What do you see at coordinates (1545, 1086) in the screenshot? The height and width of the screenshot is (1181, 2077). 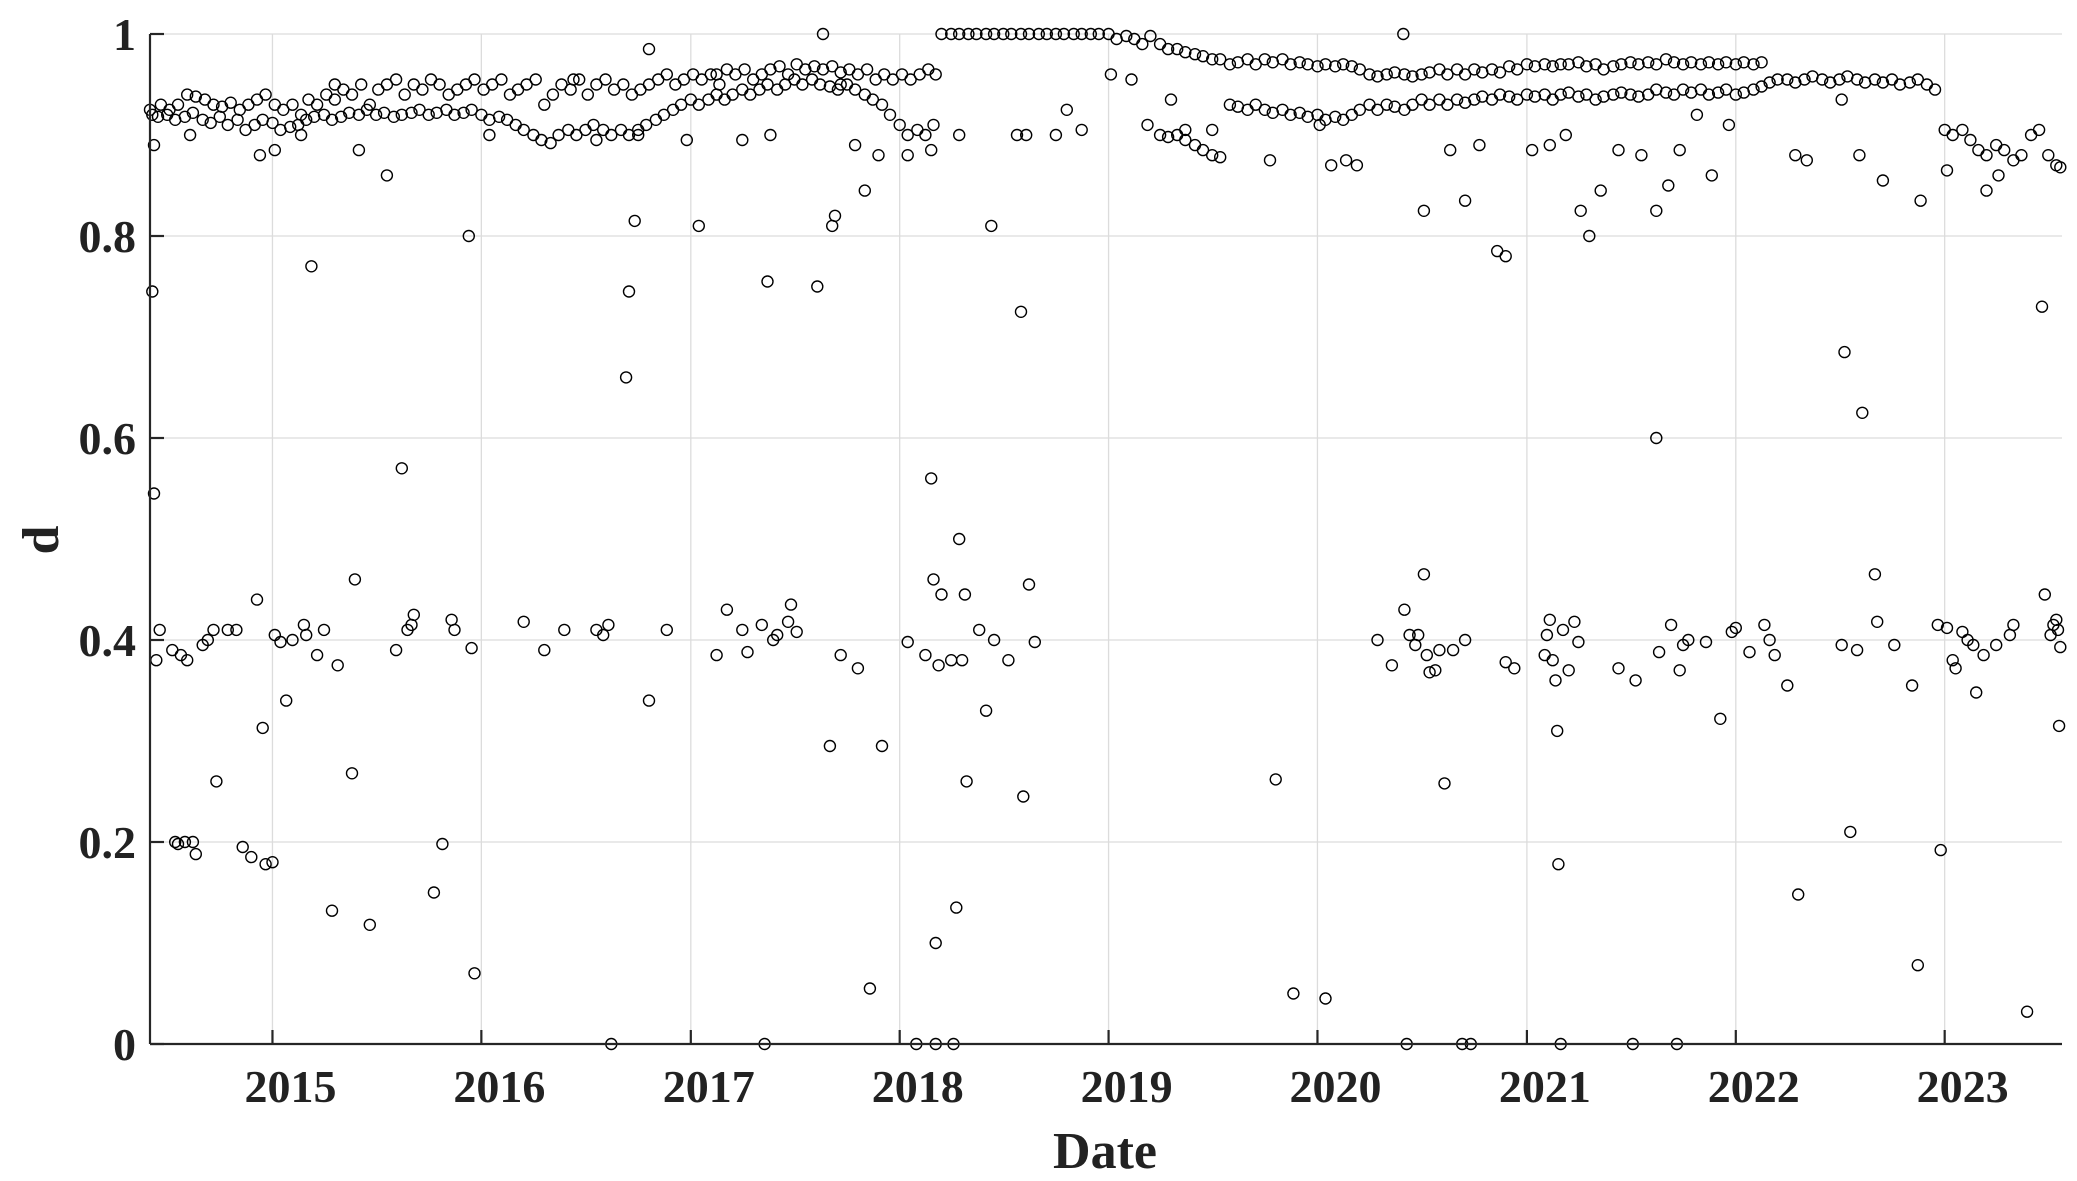 I see `x-tick-label: 2021` at bounding box center [1545, 1086].